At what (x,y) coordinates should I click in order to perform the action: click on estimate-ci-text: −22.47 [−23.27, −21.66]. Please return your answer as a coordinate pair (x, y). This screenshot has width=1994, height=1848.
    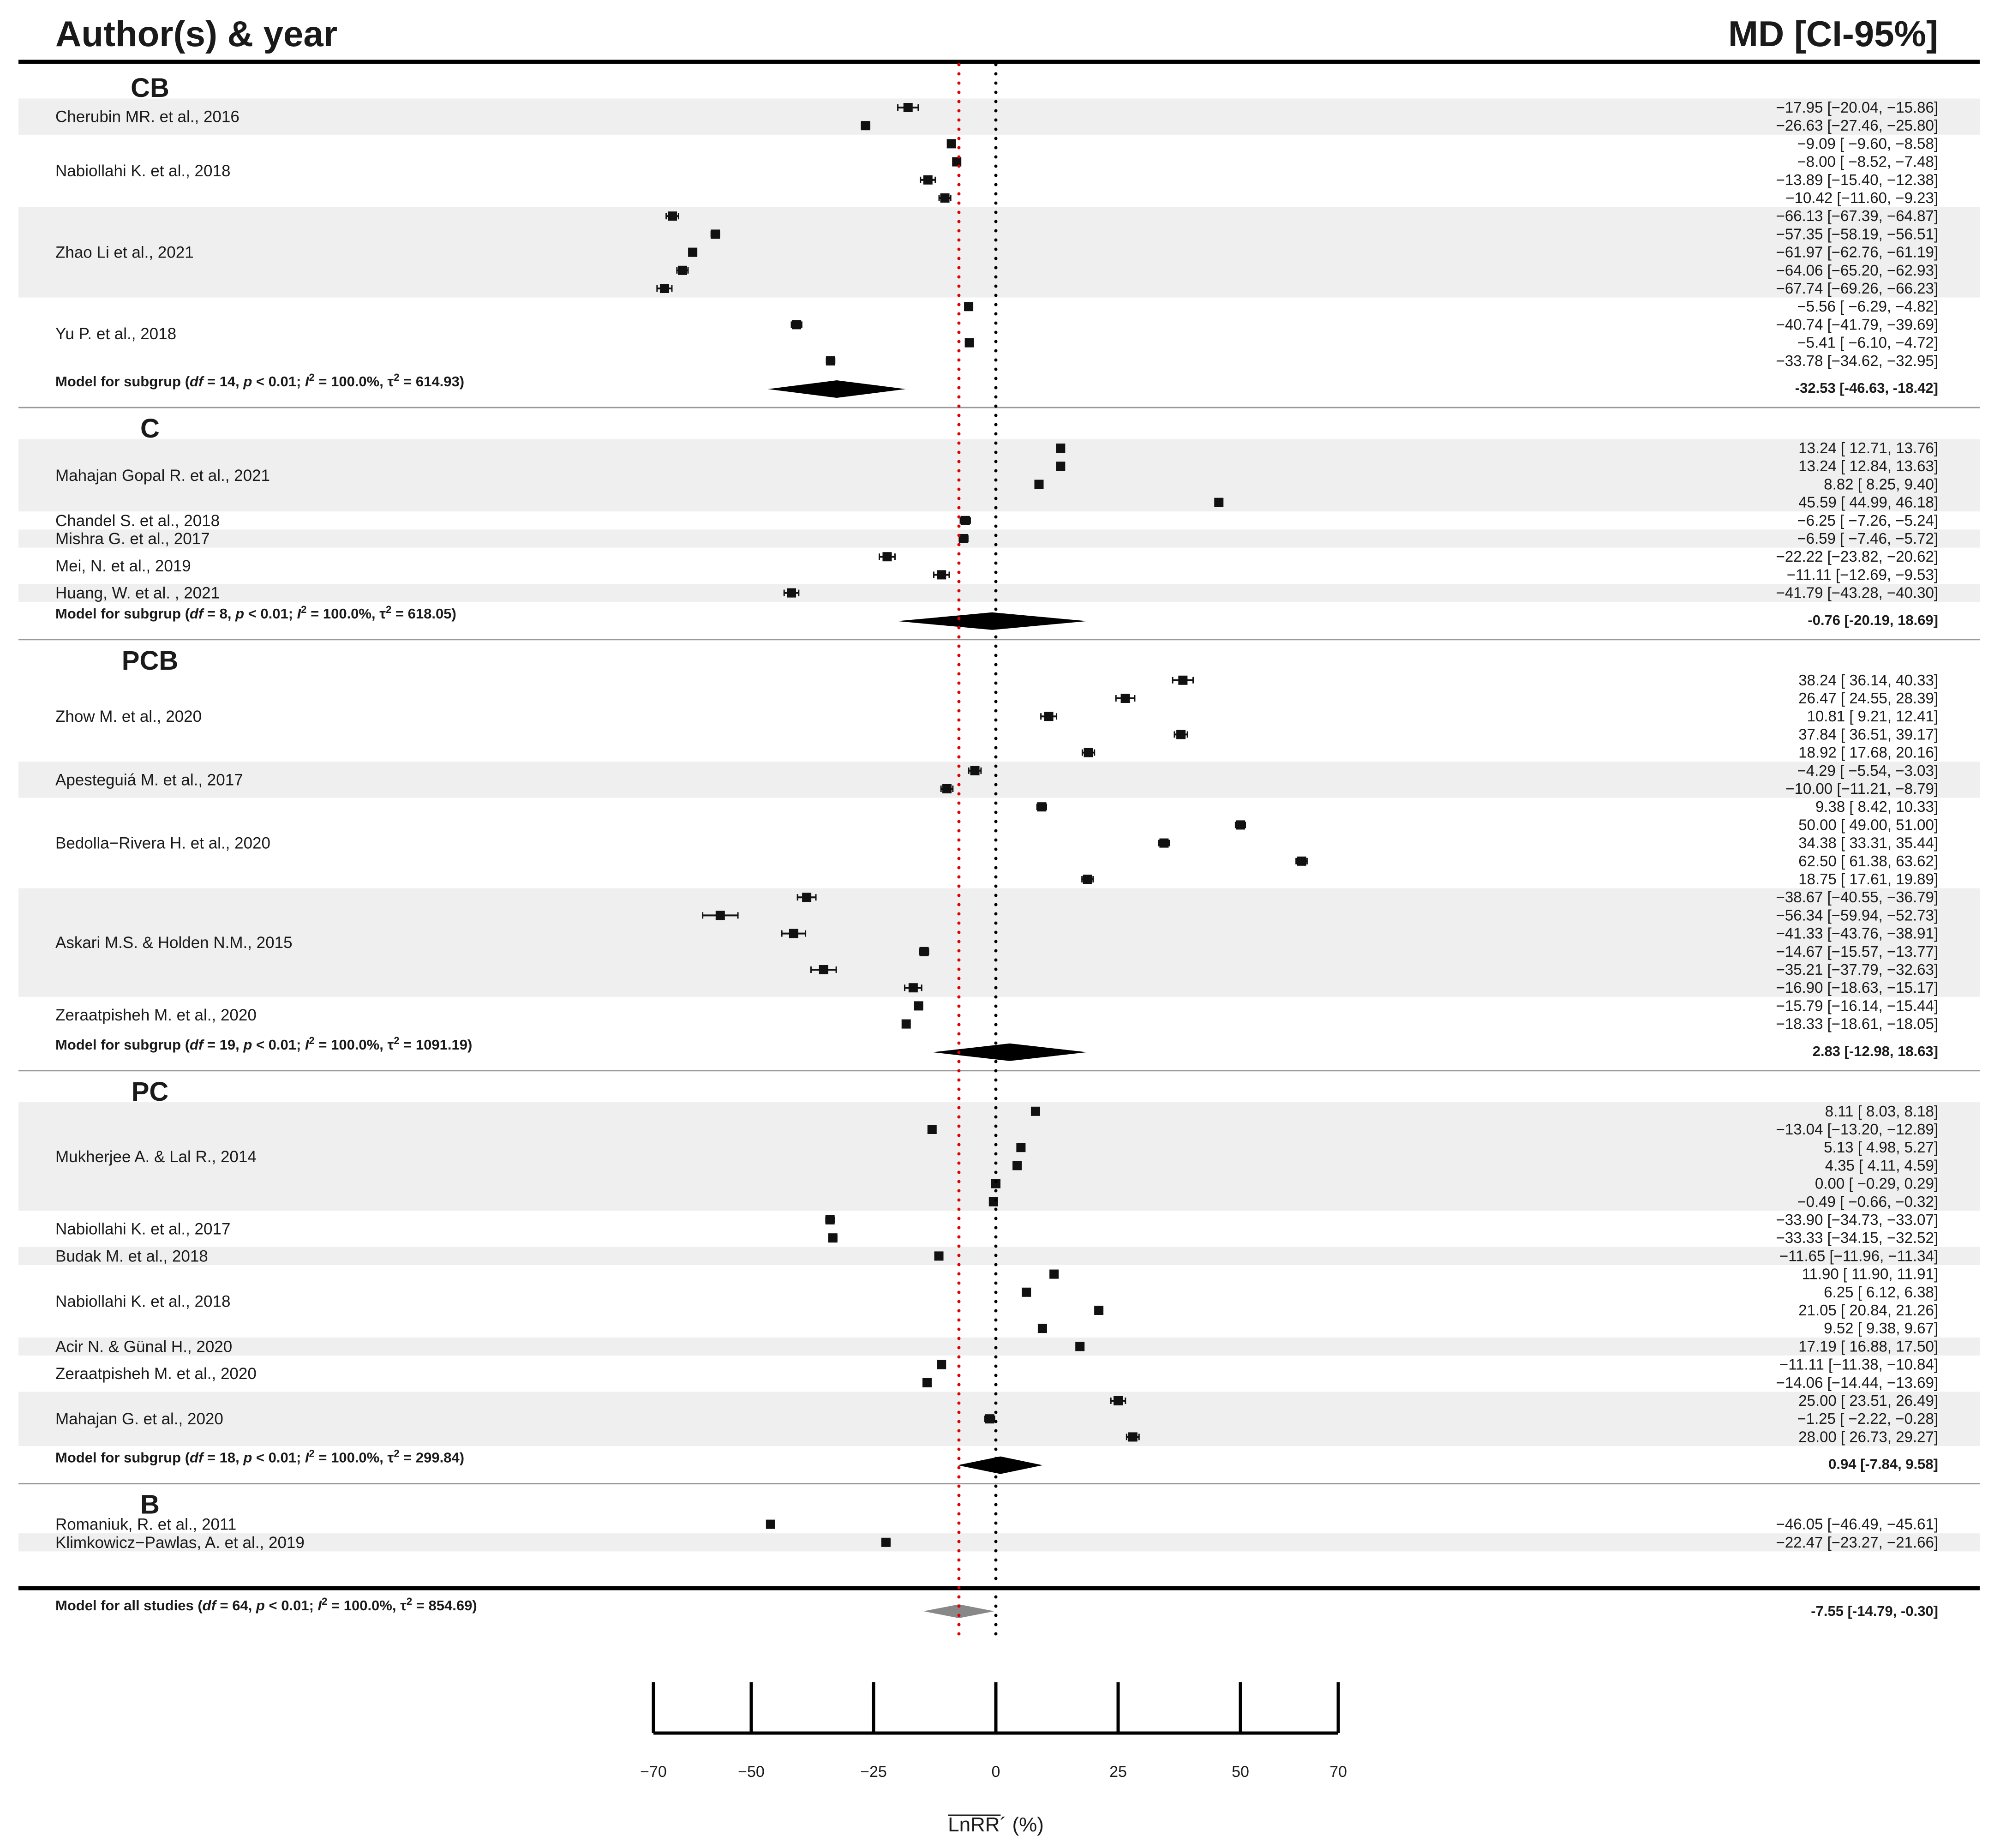
    Looking at the image, I should click on (1857, 1542).